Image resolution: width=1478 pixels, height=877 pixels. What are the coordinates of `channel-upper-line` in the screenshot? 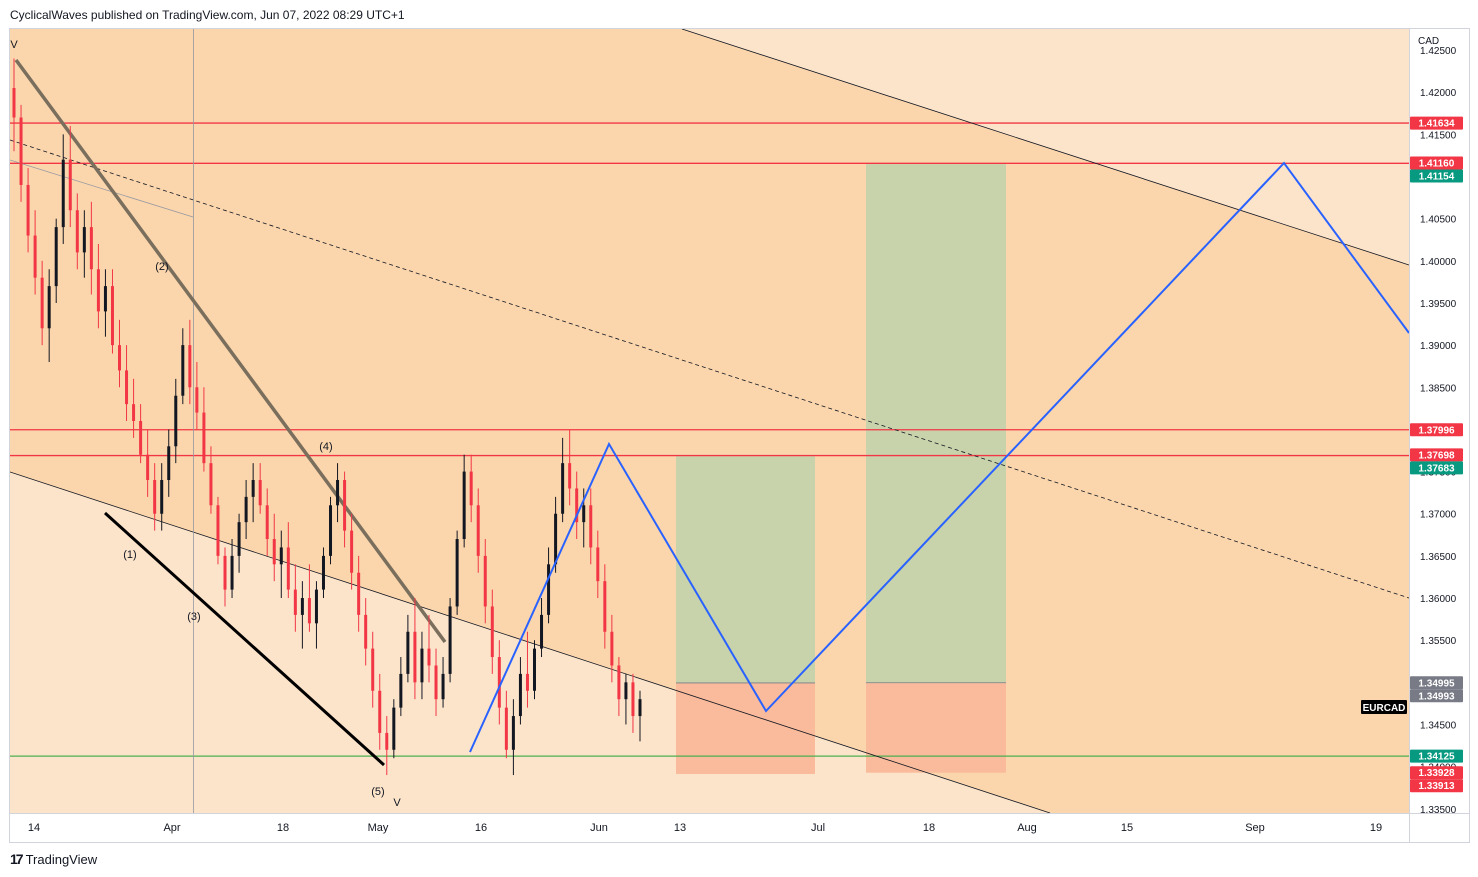 It's located at (1045, 147).